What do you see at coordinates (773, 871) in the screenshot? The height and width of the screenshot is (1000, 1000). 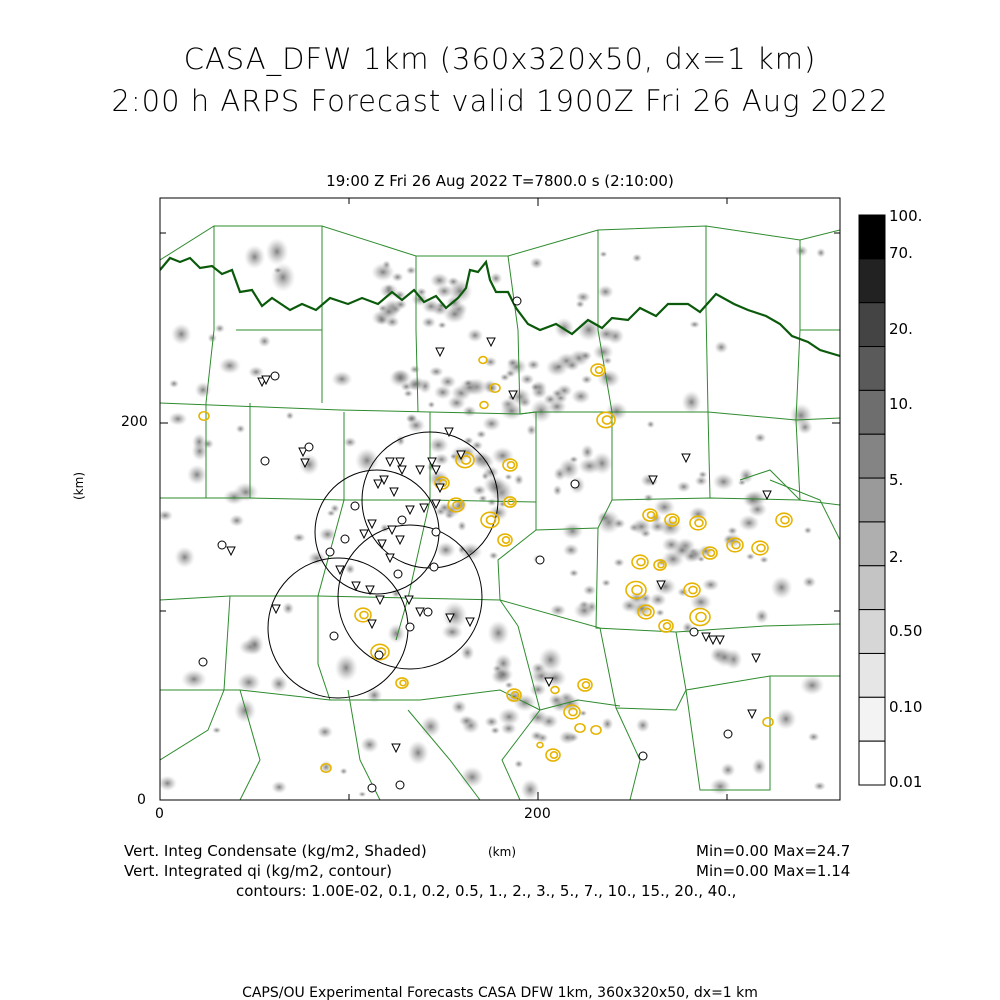 I see `legend-qi-range: Min=0.00 Max=1.14` at bounding box center [773, 871].